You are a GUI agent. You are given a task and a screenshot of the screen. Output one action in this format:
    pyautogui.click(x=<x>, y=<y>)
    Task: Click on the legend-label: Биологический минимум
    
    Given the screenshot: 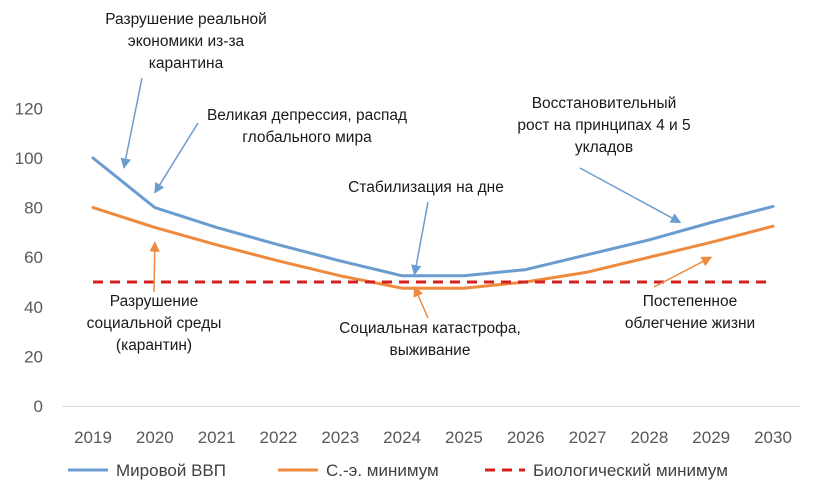 What is the action you would take?
    pyautogui.click(x=630, y=470)
    